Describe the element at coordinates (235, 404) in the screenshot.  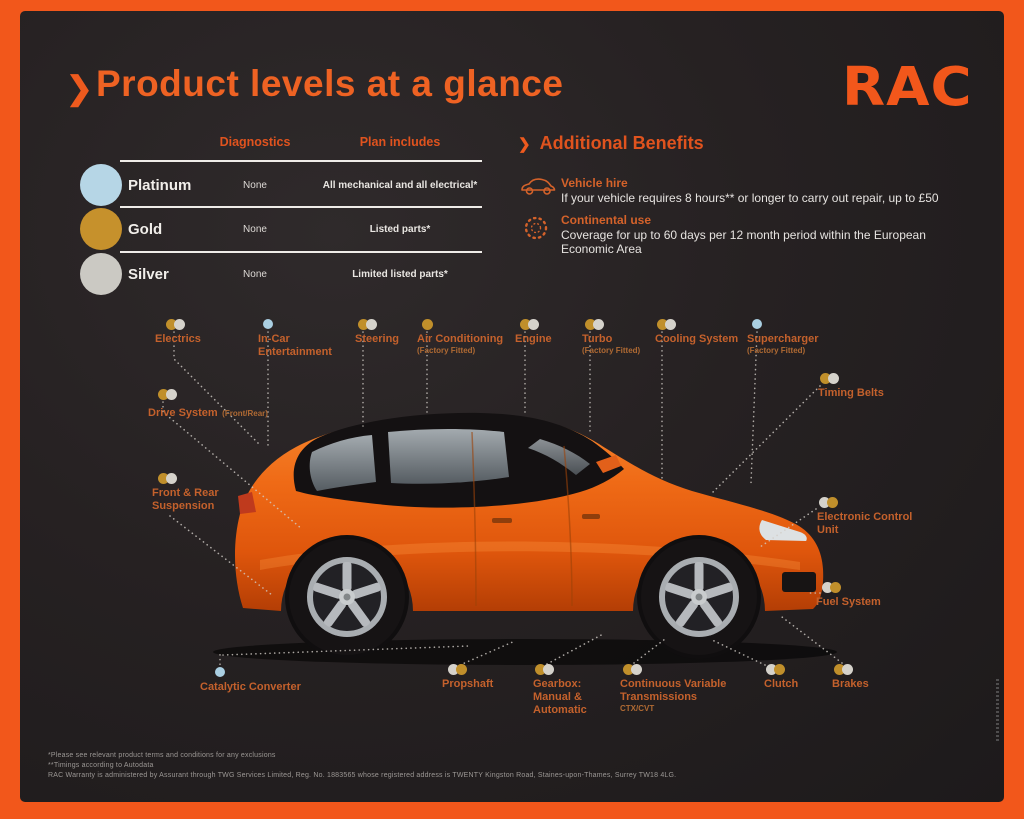
I see `part-label-drive-system: Drive System (Front/Rear)` at that location.